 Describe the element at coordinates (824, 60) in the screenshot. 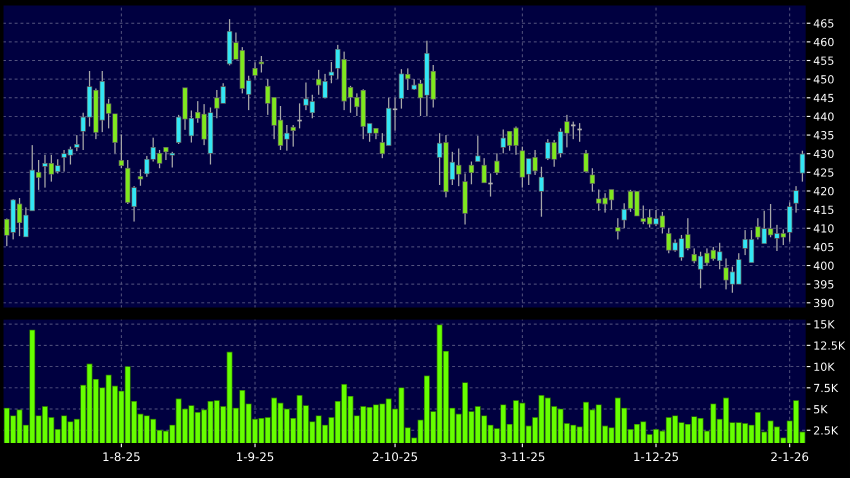

I see `y-tick-label: 455` at that location.